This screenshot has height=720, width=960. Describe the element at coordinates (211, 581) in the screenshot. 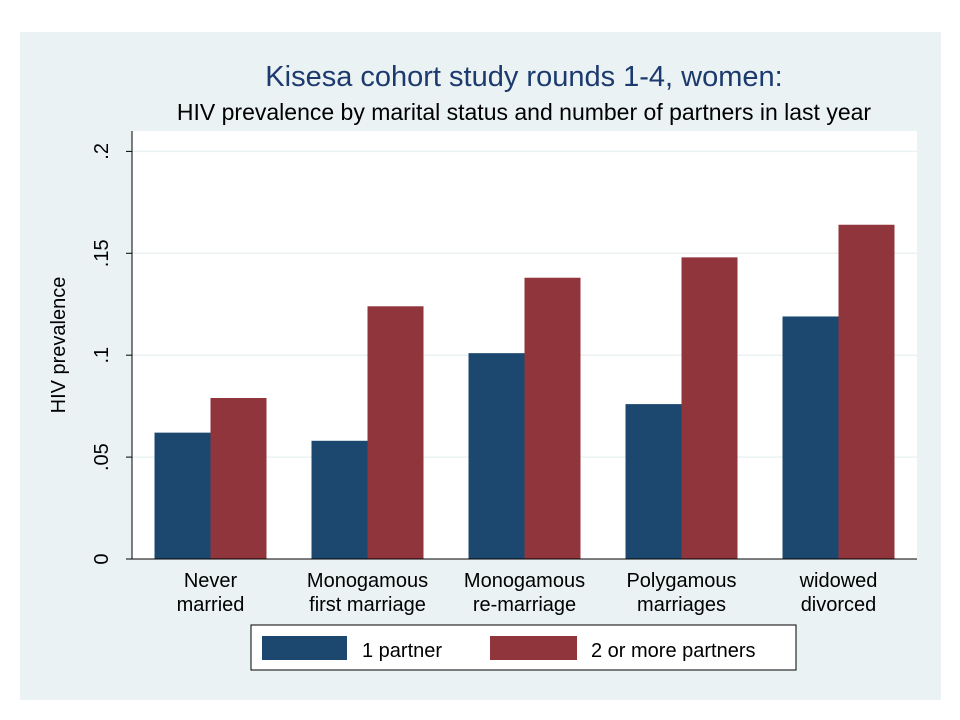

I see `x-tick-label: Never` at that location.